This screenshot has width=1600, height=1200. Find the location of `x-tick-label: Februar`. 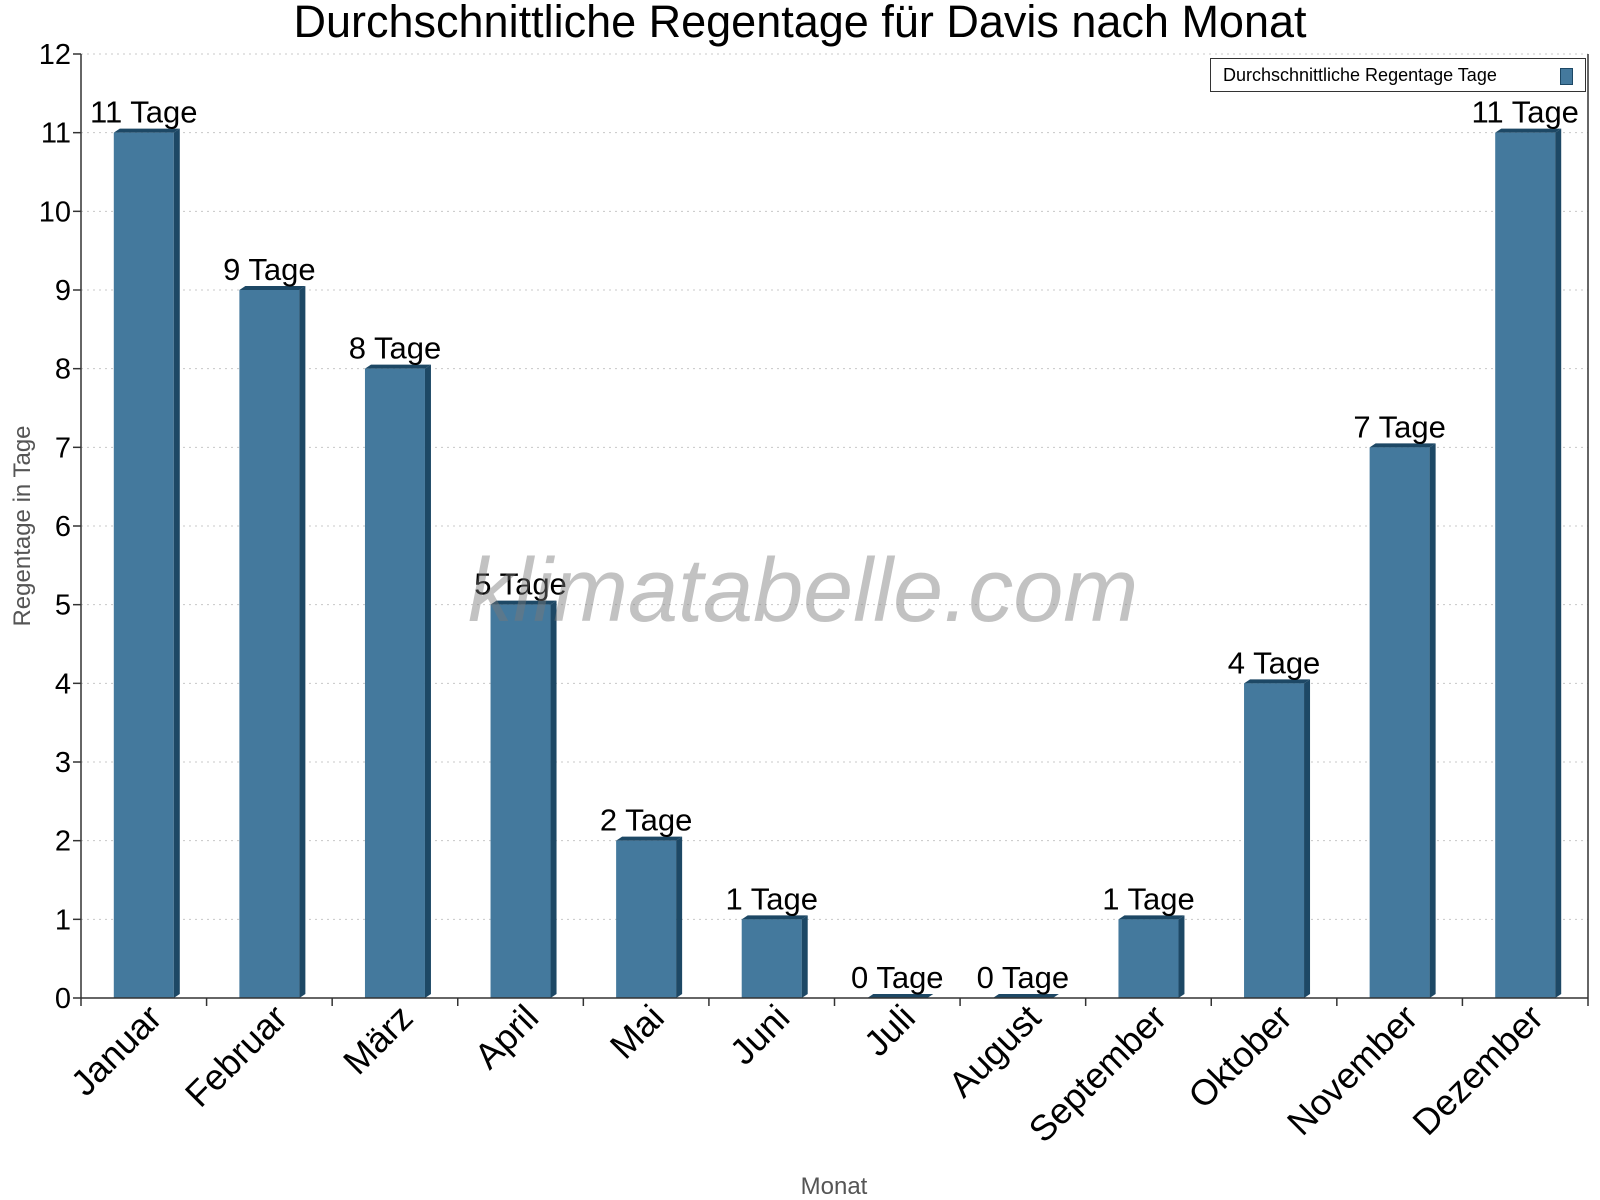

x-tick-label: Februar is located at coordinates (236, 1056).